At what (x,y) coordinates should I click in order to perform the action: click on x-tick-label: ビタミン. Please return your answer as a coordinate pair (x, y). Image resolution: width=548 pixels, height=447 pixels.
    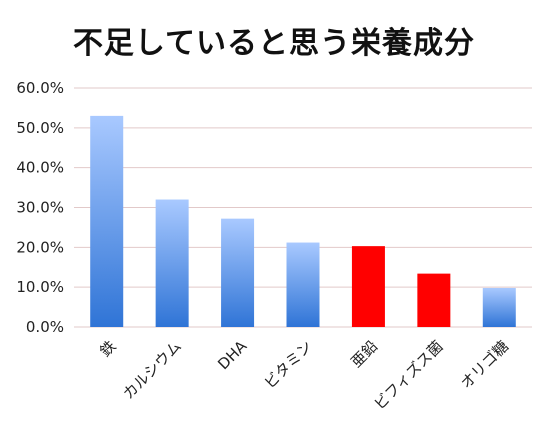
    Looking at the image, I should click on (288, 364).